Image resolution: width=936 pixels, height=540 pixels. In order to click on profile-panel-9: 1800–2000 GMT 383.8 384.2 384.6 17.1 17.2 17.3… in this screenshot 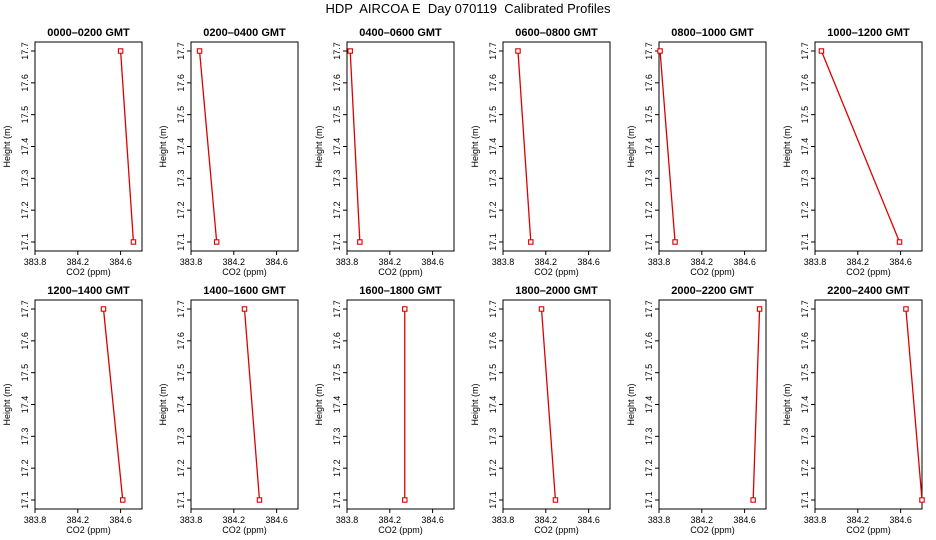, I will do `click(540, 410)`.